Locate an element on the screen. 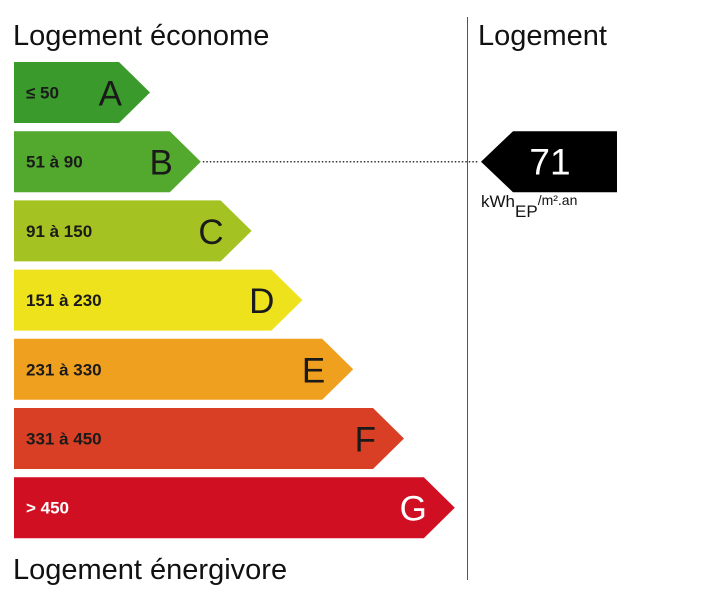  rating-bar-b is located at coordinates (107, 162).